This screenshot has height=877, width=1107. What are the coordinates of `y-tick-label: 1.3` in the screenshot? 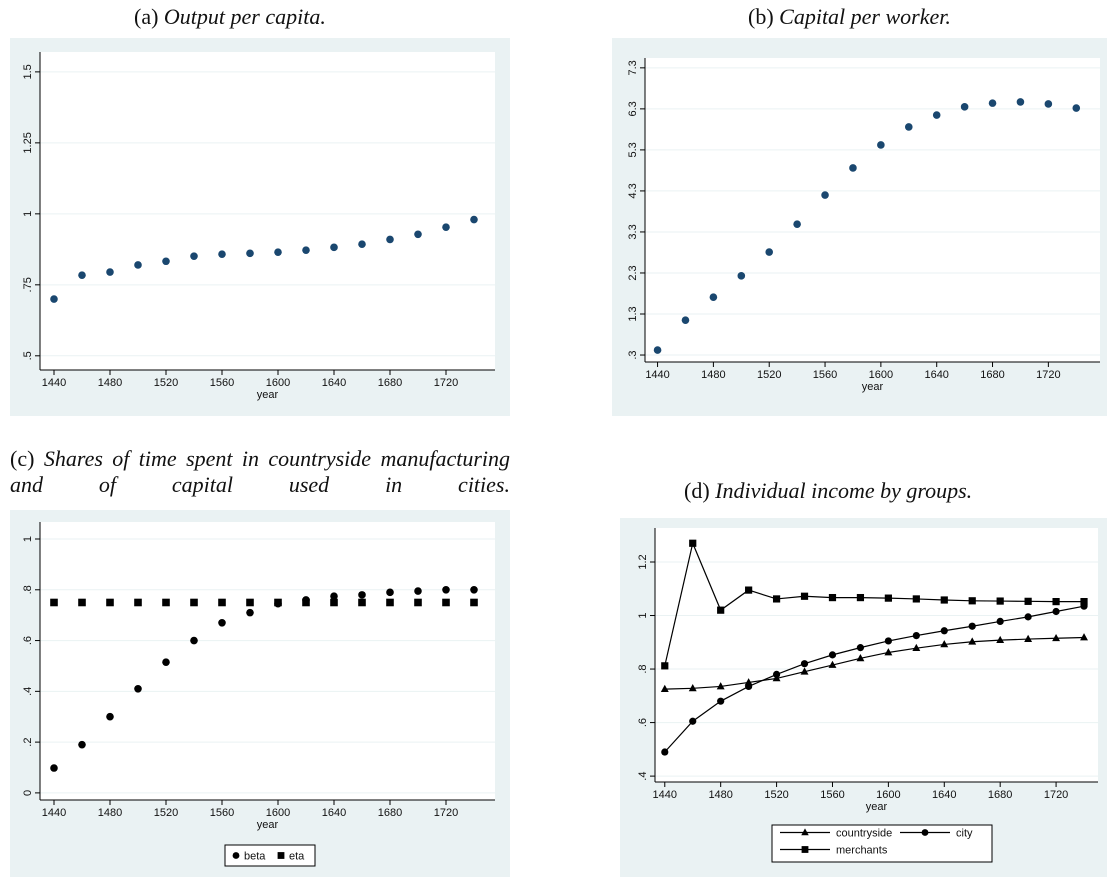 It's located at (633, 313).